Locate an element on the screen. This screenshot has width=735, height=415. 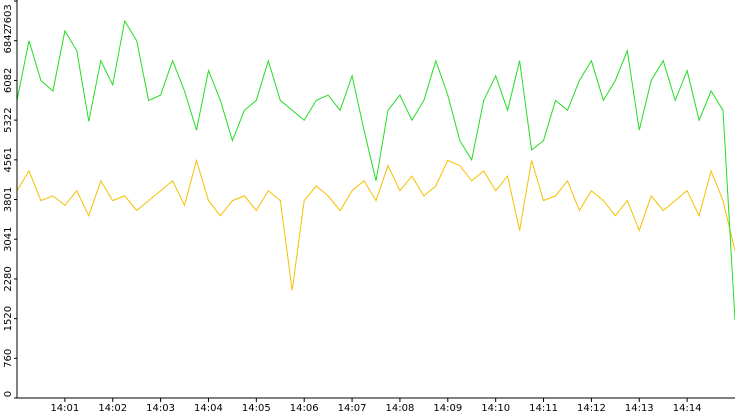
y-tick-label: 3801 is located at coordinates (8, 199).